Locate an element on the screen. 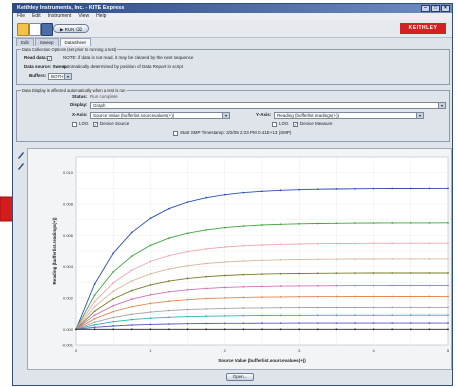  buffers-value: BOTH is located at coordinates (57, 76).